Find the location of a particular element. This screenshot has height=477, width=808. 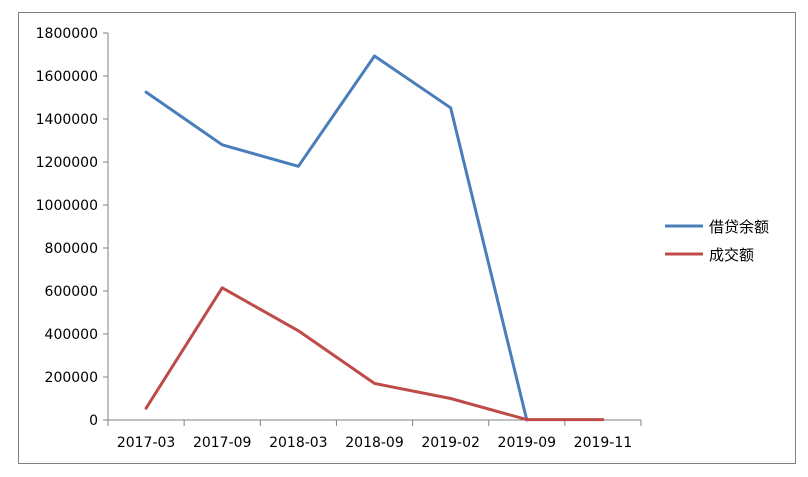

y-tick-label: 1600000 is located at coordinates (67, 77).